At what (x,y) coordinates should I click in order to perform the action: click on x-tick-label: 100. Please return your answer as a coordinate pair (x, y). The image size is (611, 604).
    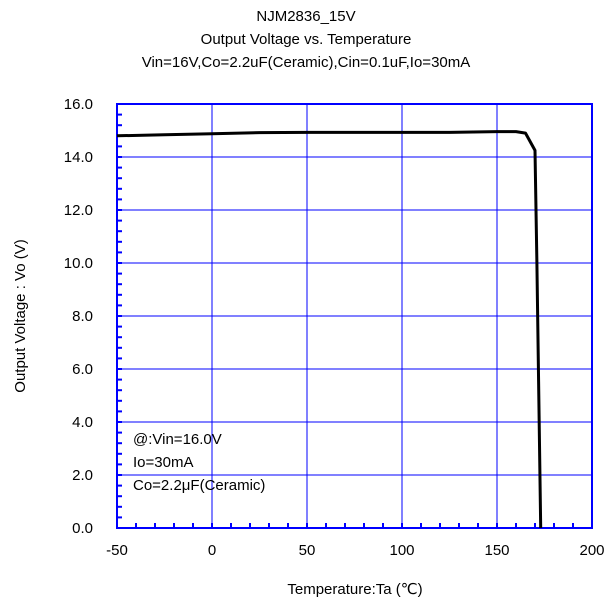
    Looking at the image, I should click on (401, 550).